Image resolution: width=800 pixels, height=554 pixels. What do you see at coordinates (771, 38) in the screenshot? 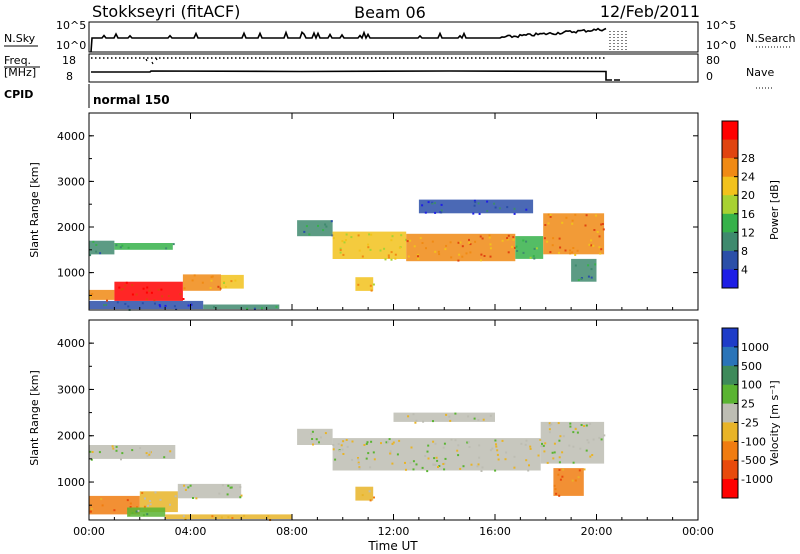
I see `nsearch-label: N.Search` at bounding box center [771, 38].